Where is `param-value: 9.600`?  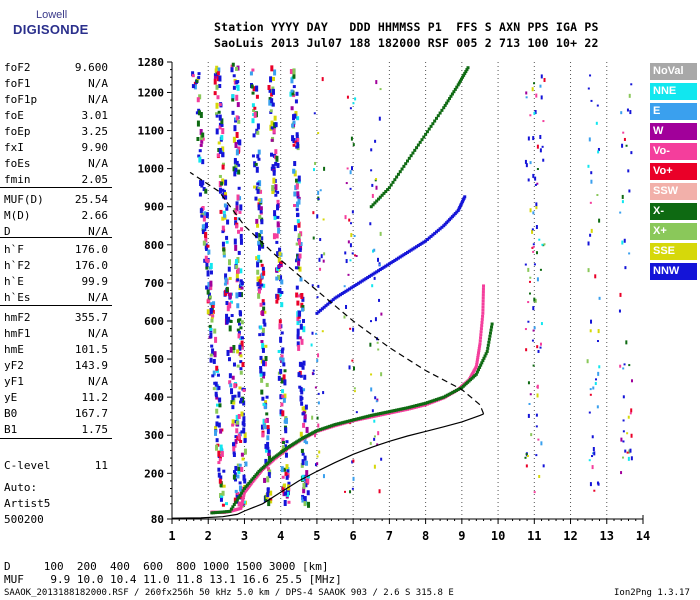 param-value: 9.600 is located at coordinates (91, 67).